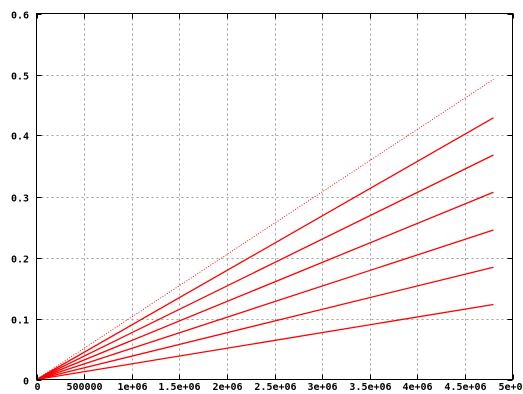 This screenshot has height=394, width=523. What do you see at coordinates (20, 16) in the screenshot?
I see `y-tick-label: 0.6` at bounding box center [20, 16].